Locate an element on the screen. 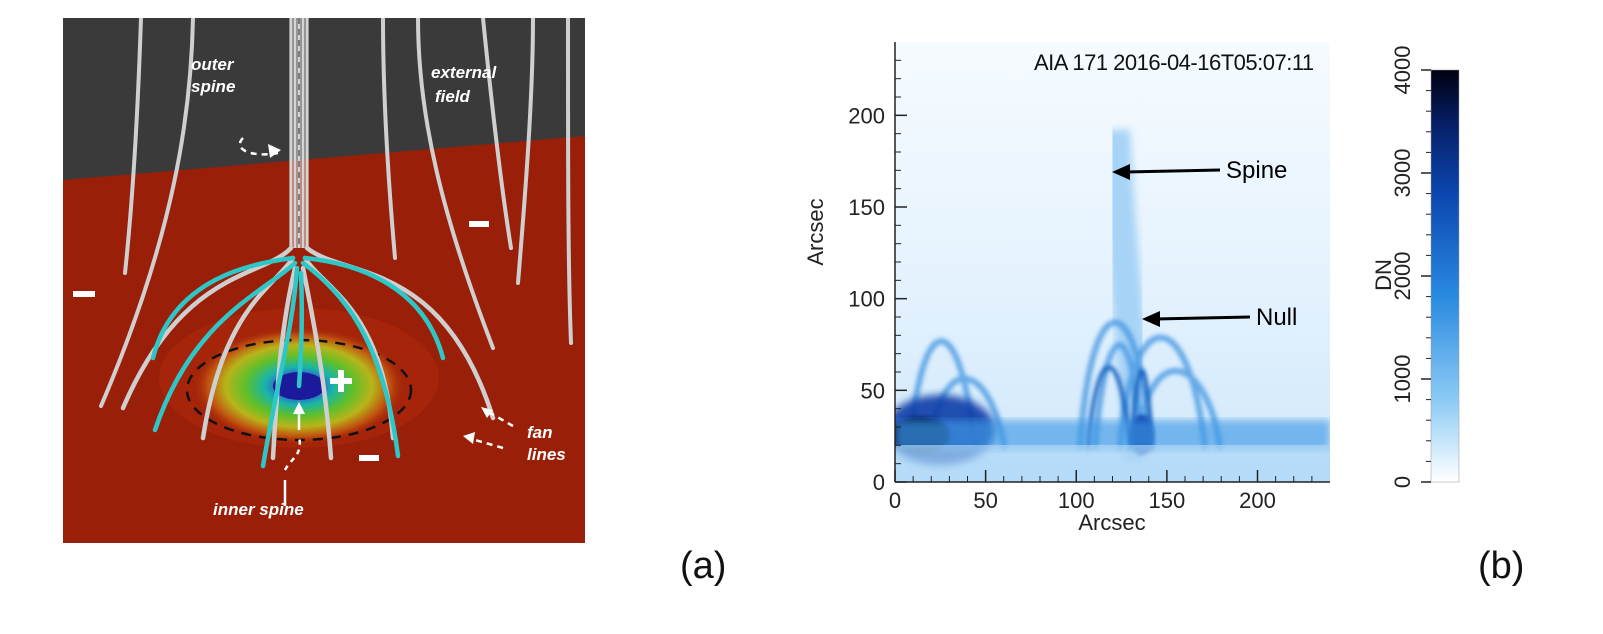 This screenshot has width=1603, height=634. colorbar-ticks: 0 1000 2000 3000 4000 is located at coordinates (1410, 267).